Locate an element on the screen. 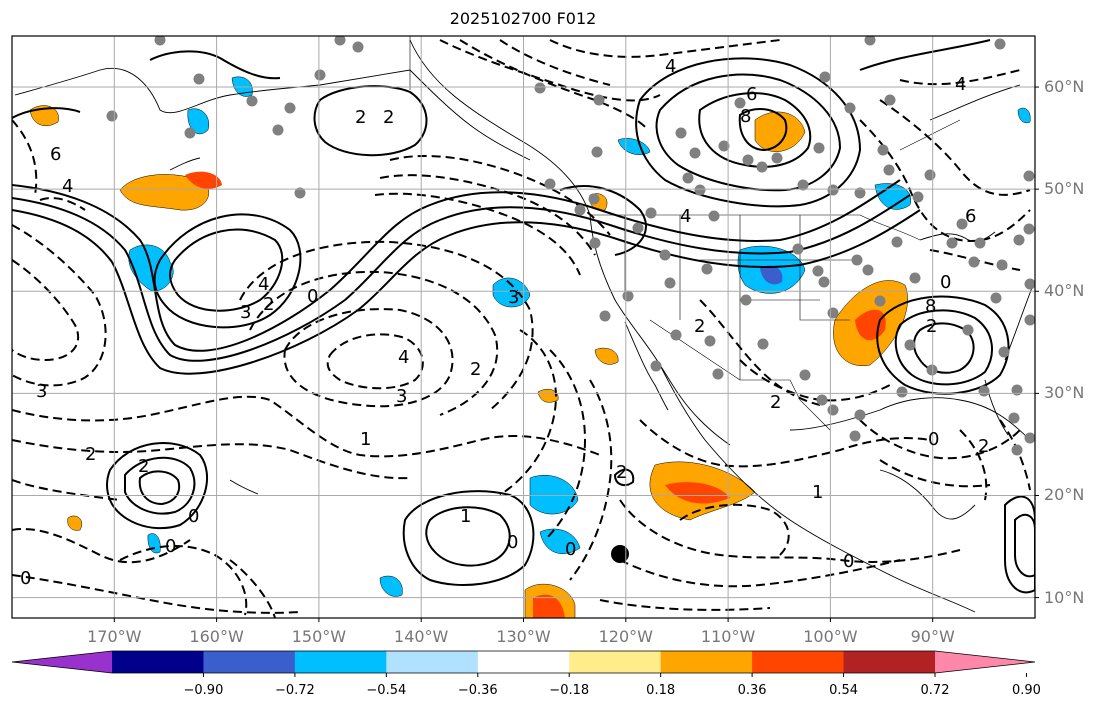  lon-label: 110°W is located at coordinates (728, 636).